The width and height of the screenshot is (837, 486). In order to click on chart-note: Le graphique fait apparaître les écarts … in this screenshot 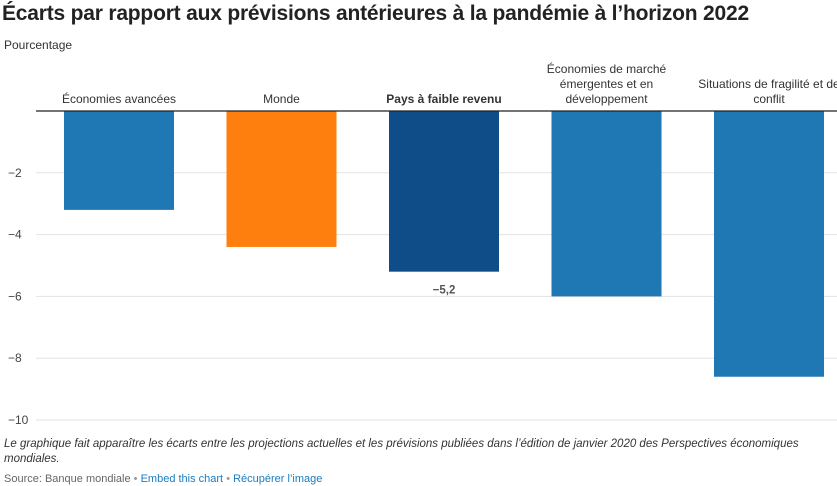, I will do `click(401, 451)`.